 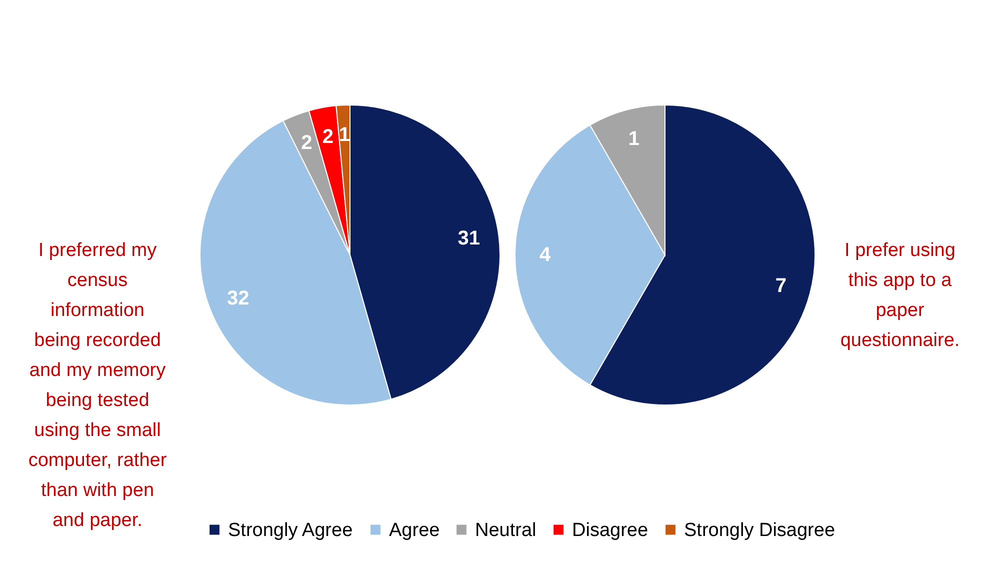 What do you see at coordinates (545, 255) in the screenshot?
I see `data-label: 4` at bounding box center [545, 255].